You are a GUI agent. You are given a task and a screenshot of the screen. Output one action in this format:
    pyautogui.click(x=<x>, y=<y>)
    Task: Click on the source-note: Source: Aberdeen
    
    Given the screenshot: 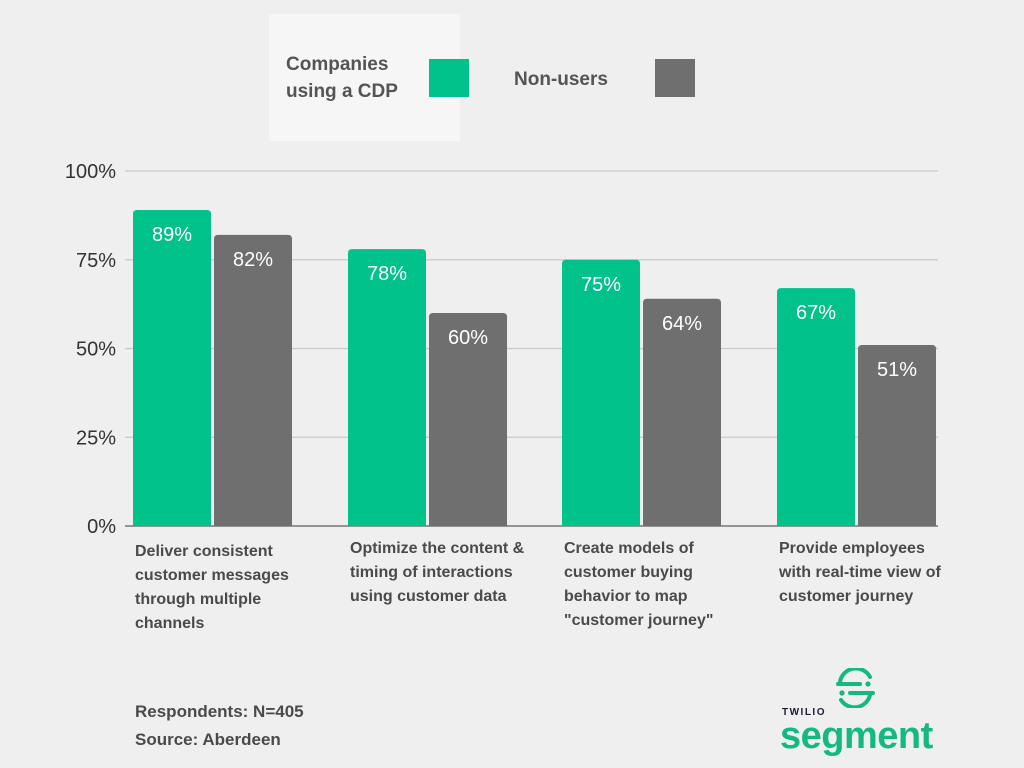 What is the action you would take?
    pyautogui.click(x=208, y=739)
    